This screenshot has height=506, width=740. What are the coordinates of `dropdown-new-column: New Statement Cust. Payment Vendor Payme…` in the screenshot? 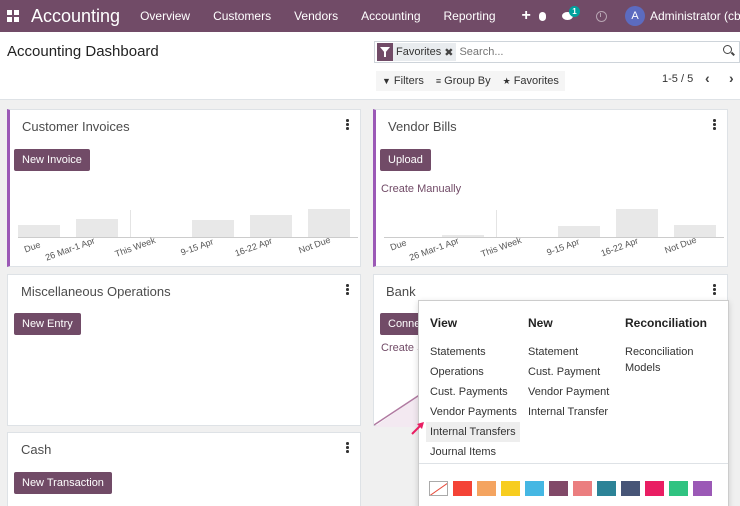 It's located at (568, 369).